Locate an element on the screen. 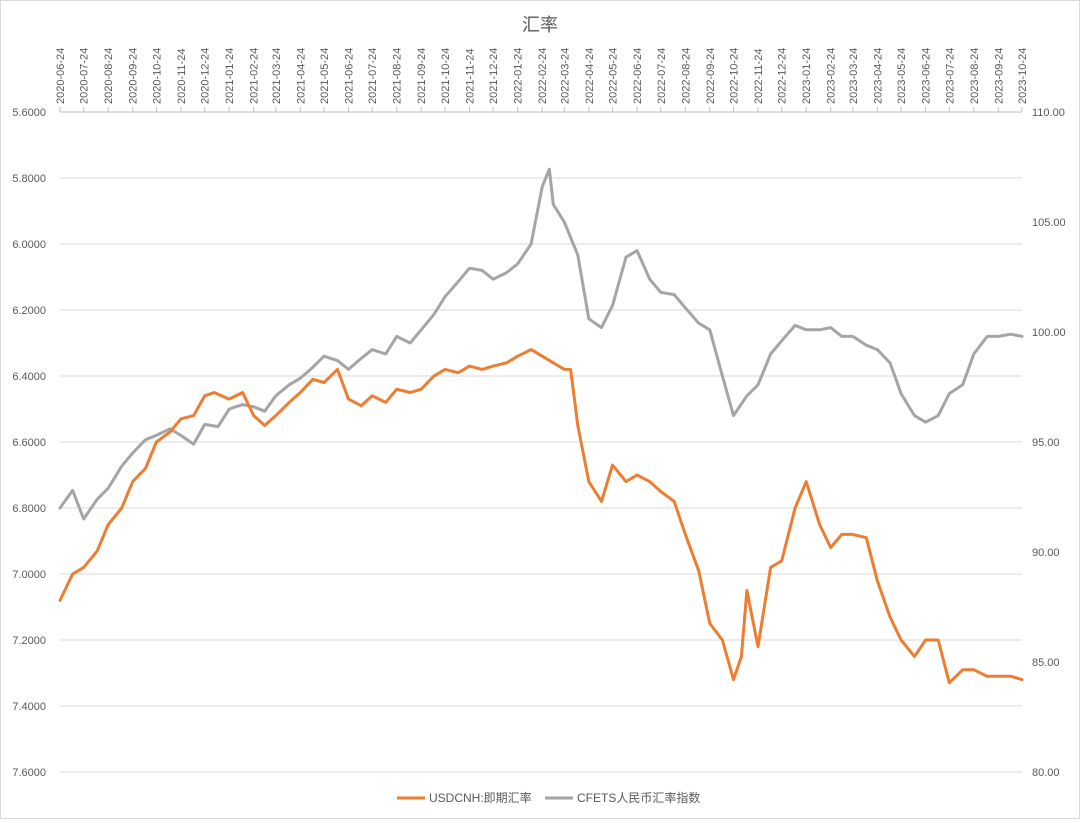 The width and height of the screenshot is (1080, 823). x-axis-tick-label: 2020-07-24 is located at coordinates (85, 76).